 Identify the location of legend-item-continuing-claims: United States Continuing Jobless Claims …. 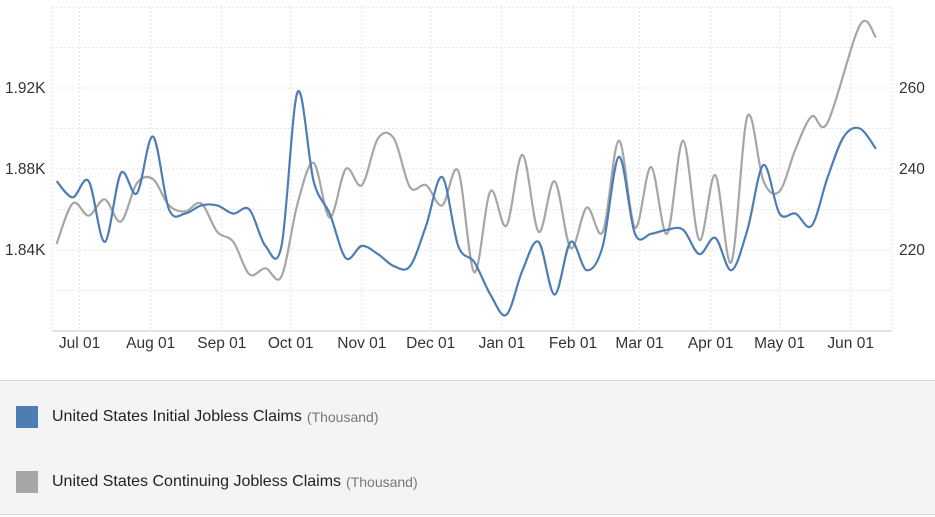
(217, 482).